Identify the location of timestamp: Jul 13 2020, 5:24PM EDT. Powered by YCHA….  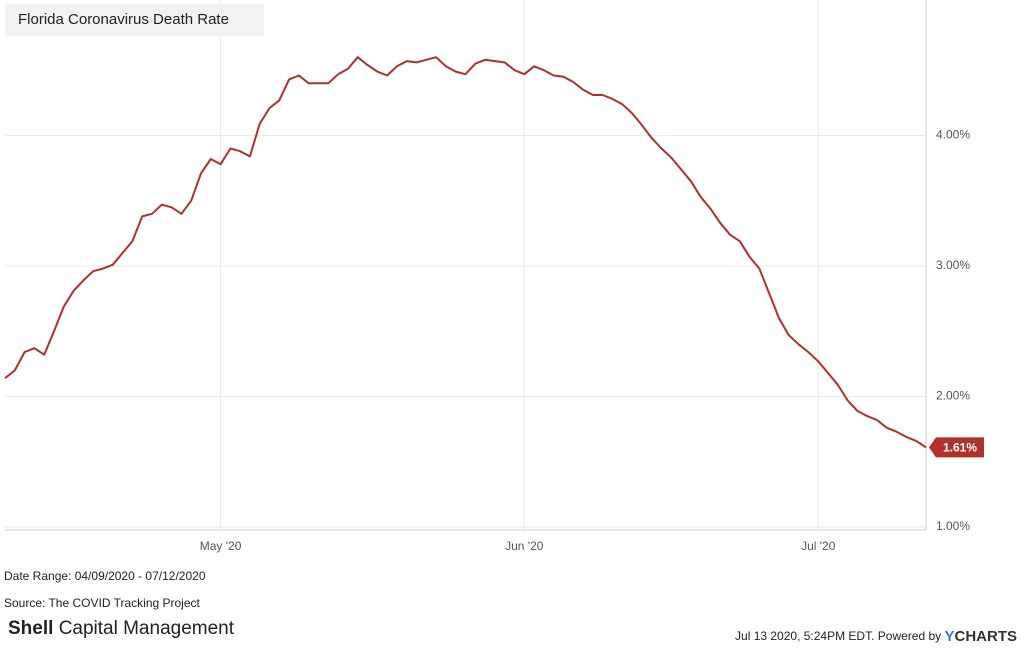
(876, 636).